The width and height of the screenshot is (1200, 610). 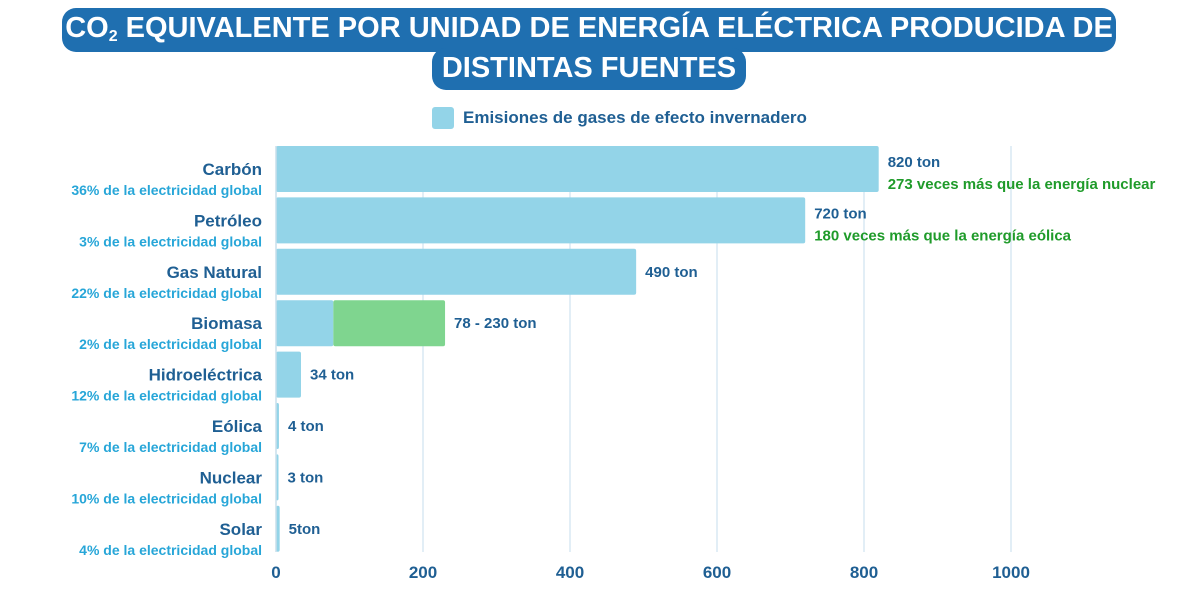 What do you see at coordinates (233, 169) in the screenshot?
I see `category-name: Carbón` at bounding box center [233, 169].